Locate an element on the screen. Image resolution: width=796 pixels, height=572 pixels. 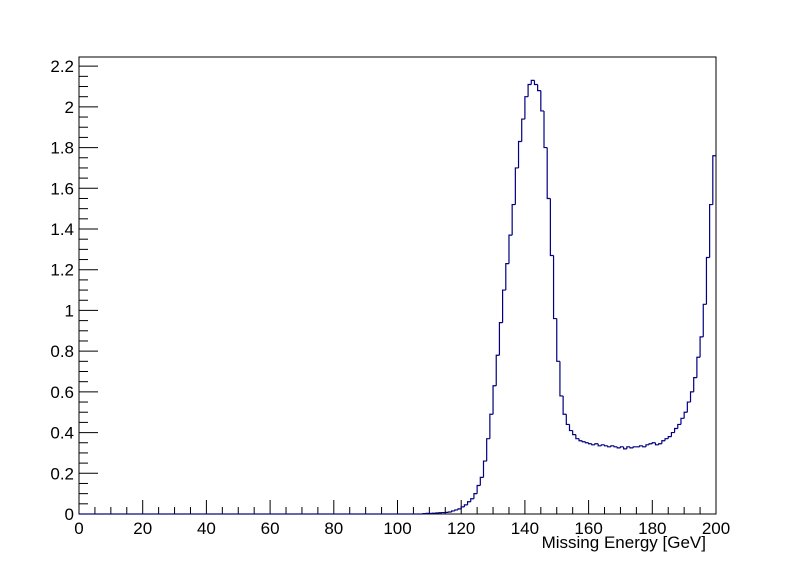
y-tick-label: 0 is located at coordinates (69, 514).